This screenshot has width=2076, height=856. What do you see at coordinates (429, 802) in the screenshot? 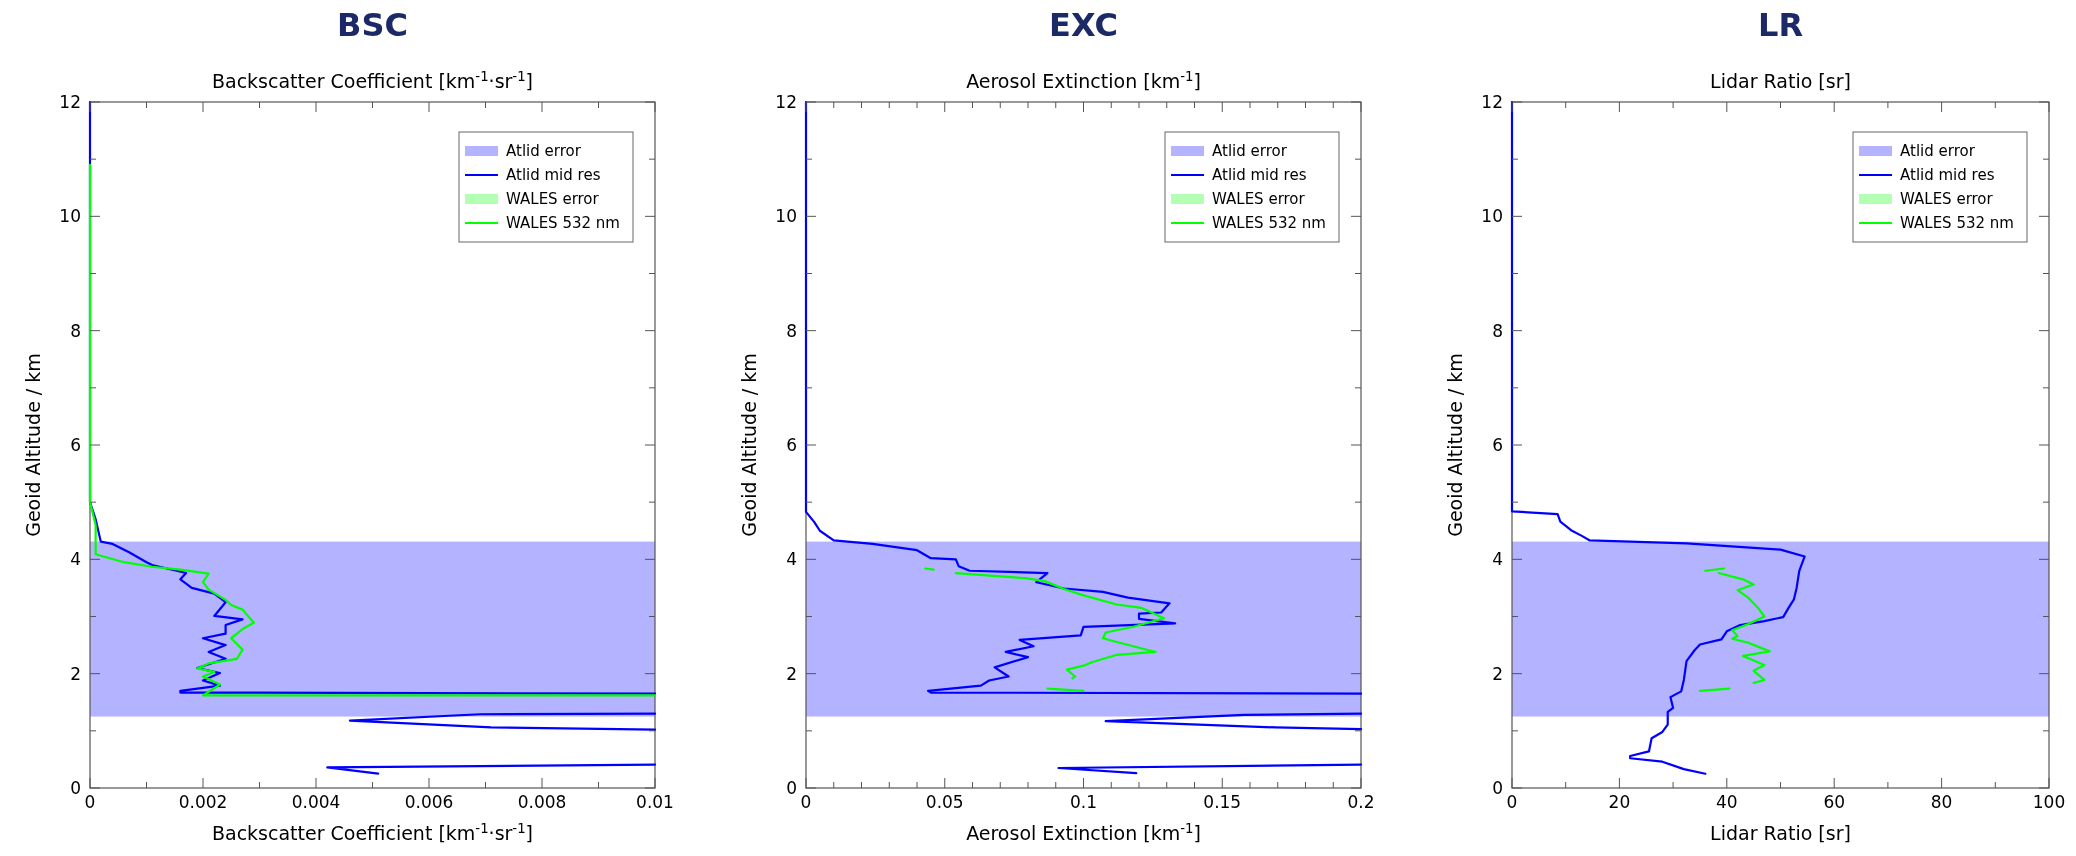
I see `x-tick-label: 0.006` at bounding box center [429, 802].